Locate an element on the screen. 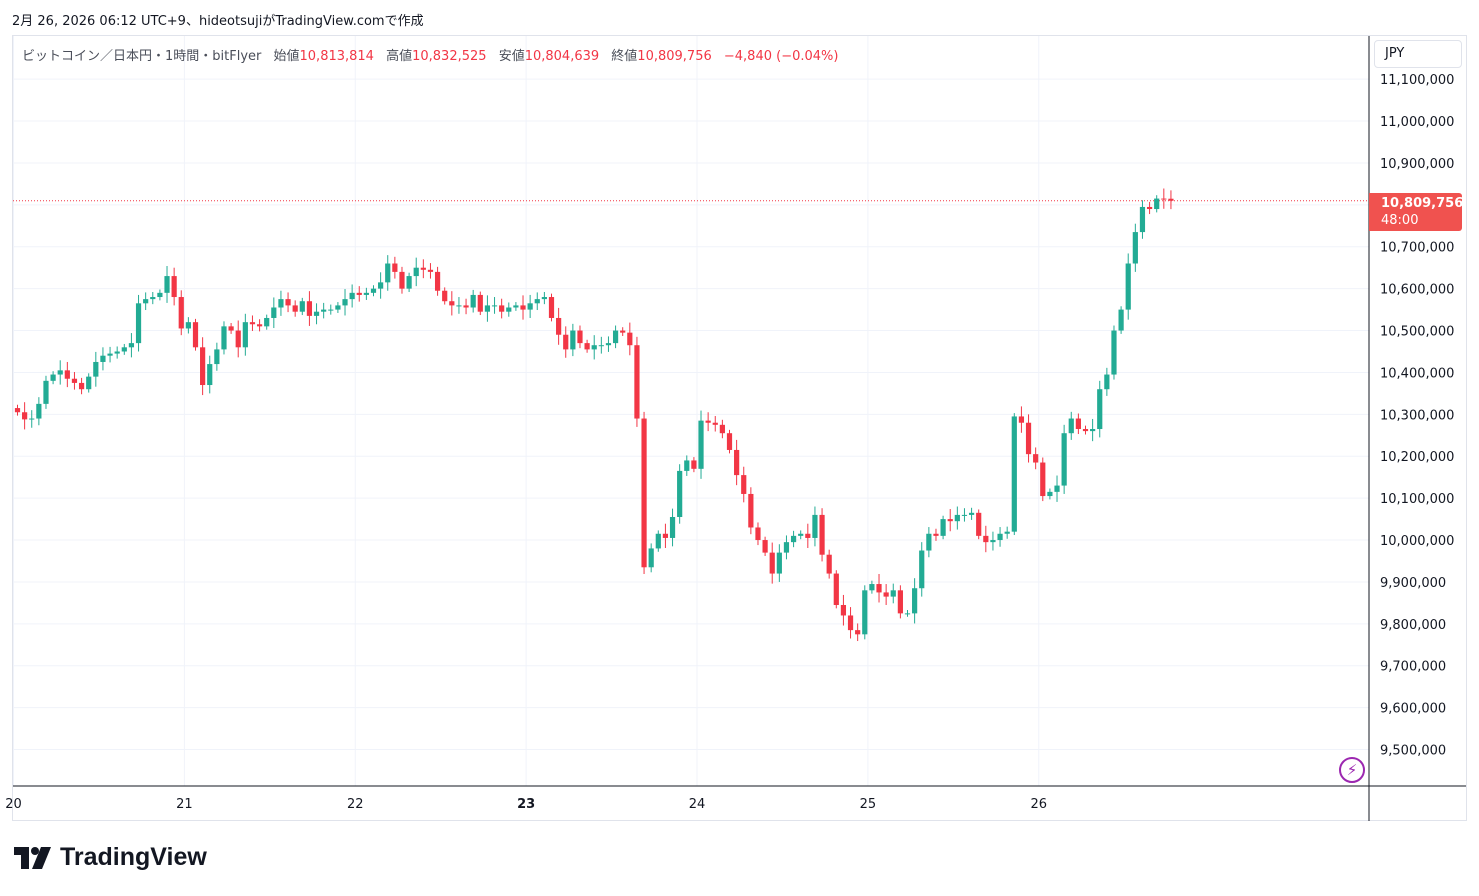  brand: TradingView is located at coordinates (110, 857).